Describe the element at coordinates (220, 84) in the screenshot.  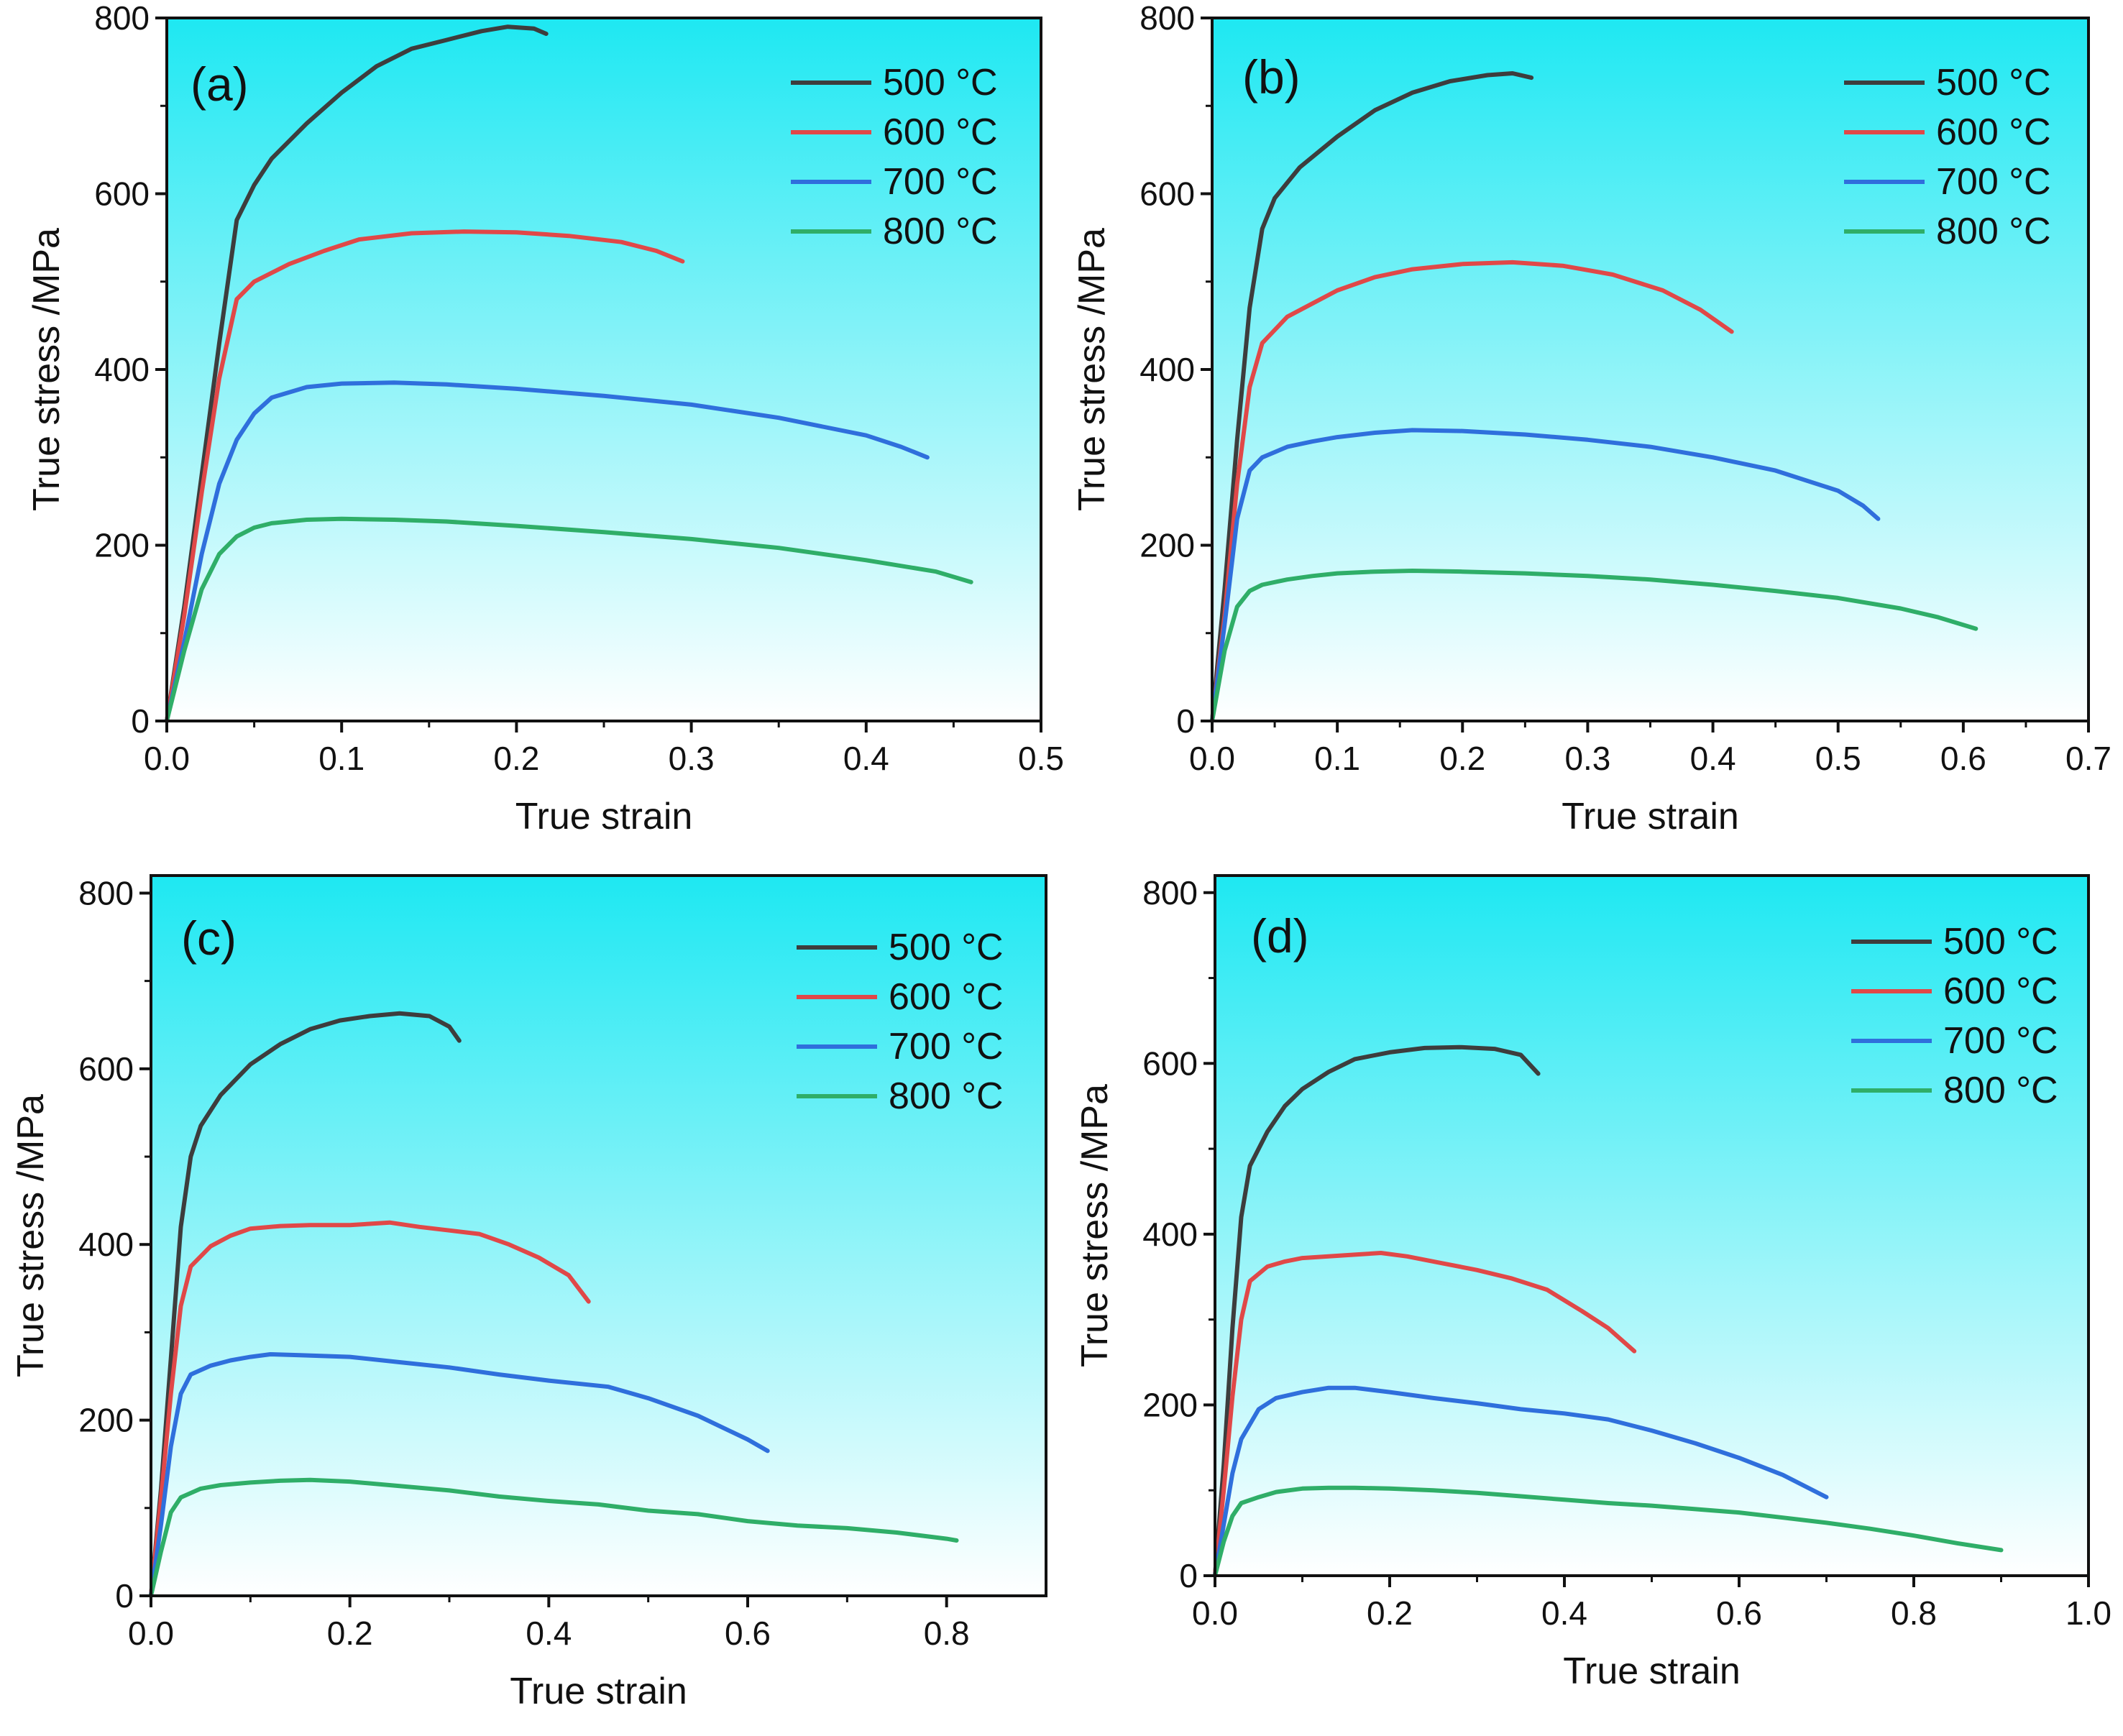
I see `panel-tag: (a)` at that location.